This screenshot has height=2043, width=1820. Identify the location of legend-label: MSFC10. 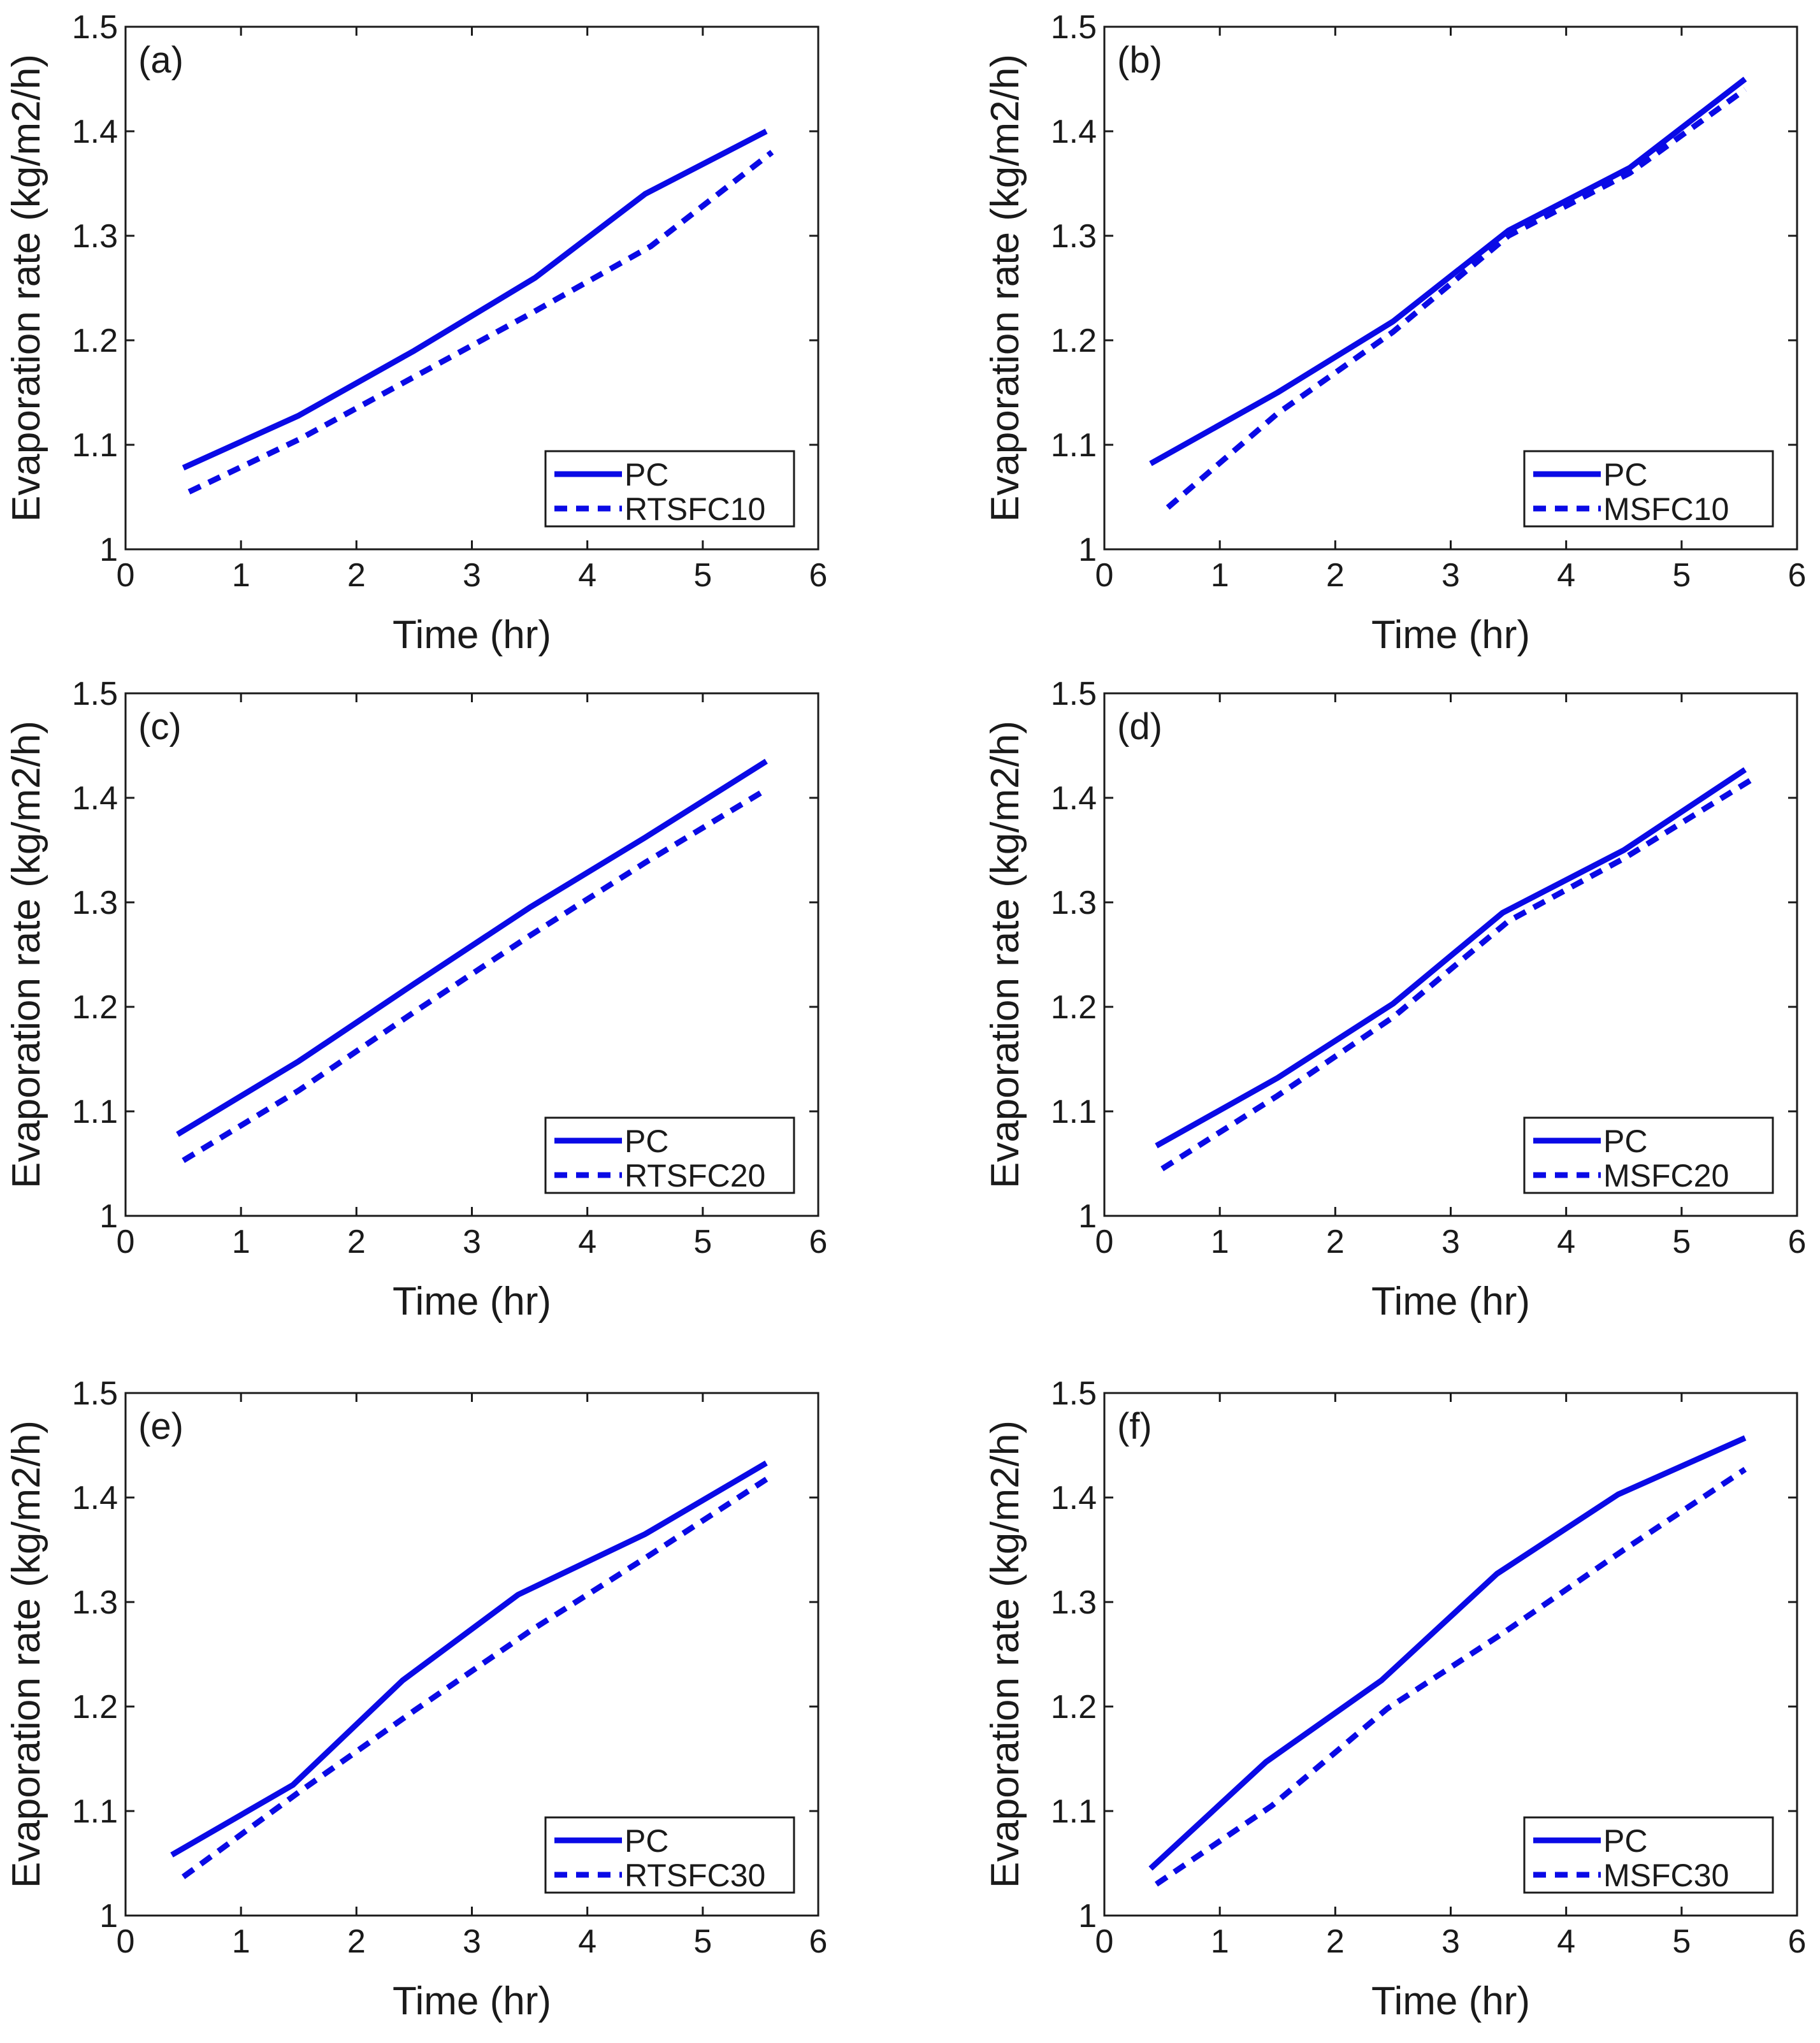
(1666, 509).